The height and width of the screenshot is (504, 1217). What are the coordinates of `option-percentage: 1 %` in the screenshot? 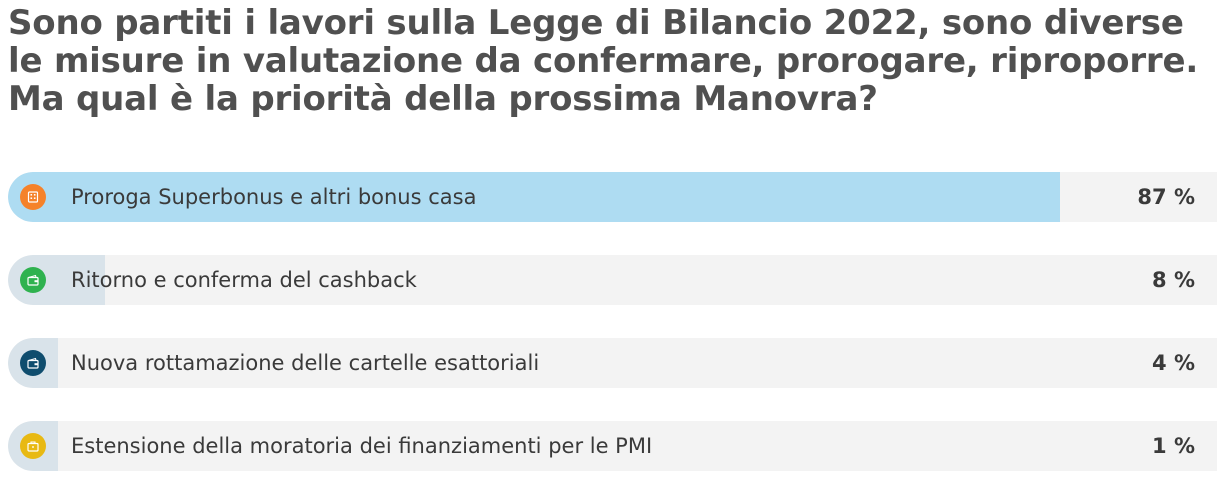 It's located at (1173, 446).